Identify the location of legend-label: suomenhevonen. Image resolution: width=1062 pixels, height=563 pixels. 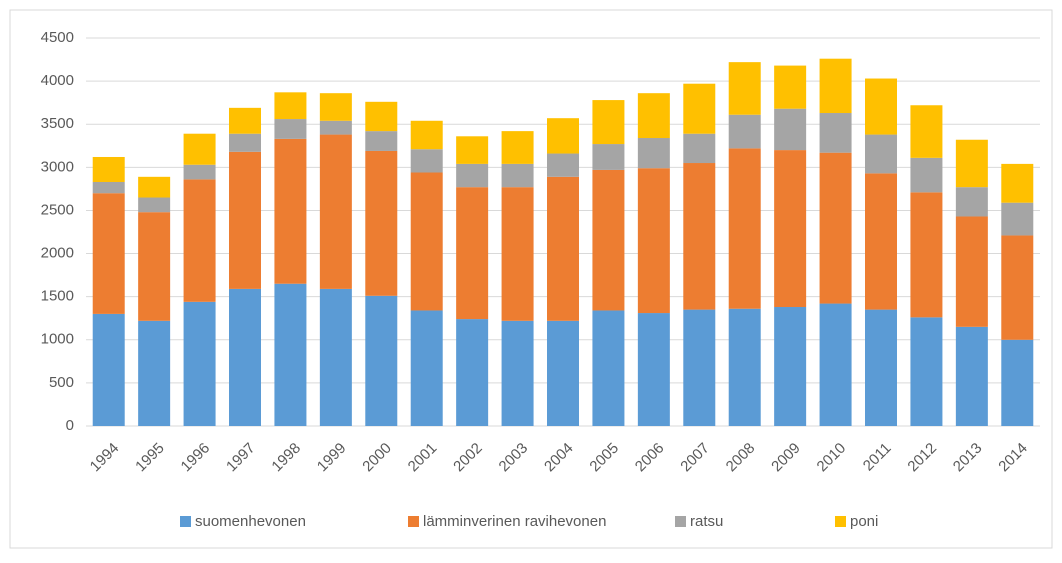
(250, 521).